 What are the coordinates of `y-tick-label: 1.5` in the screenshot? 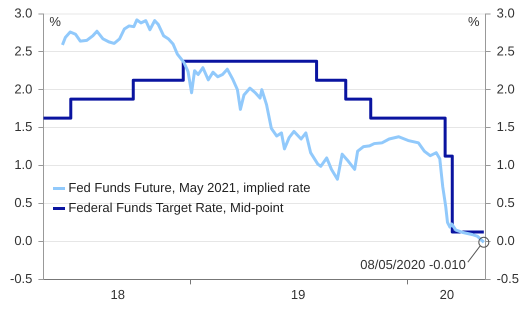 It's located at (23, 126).